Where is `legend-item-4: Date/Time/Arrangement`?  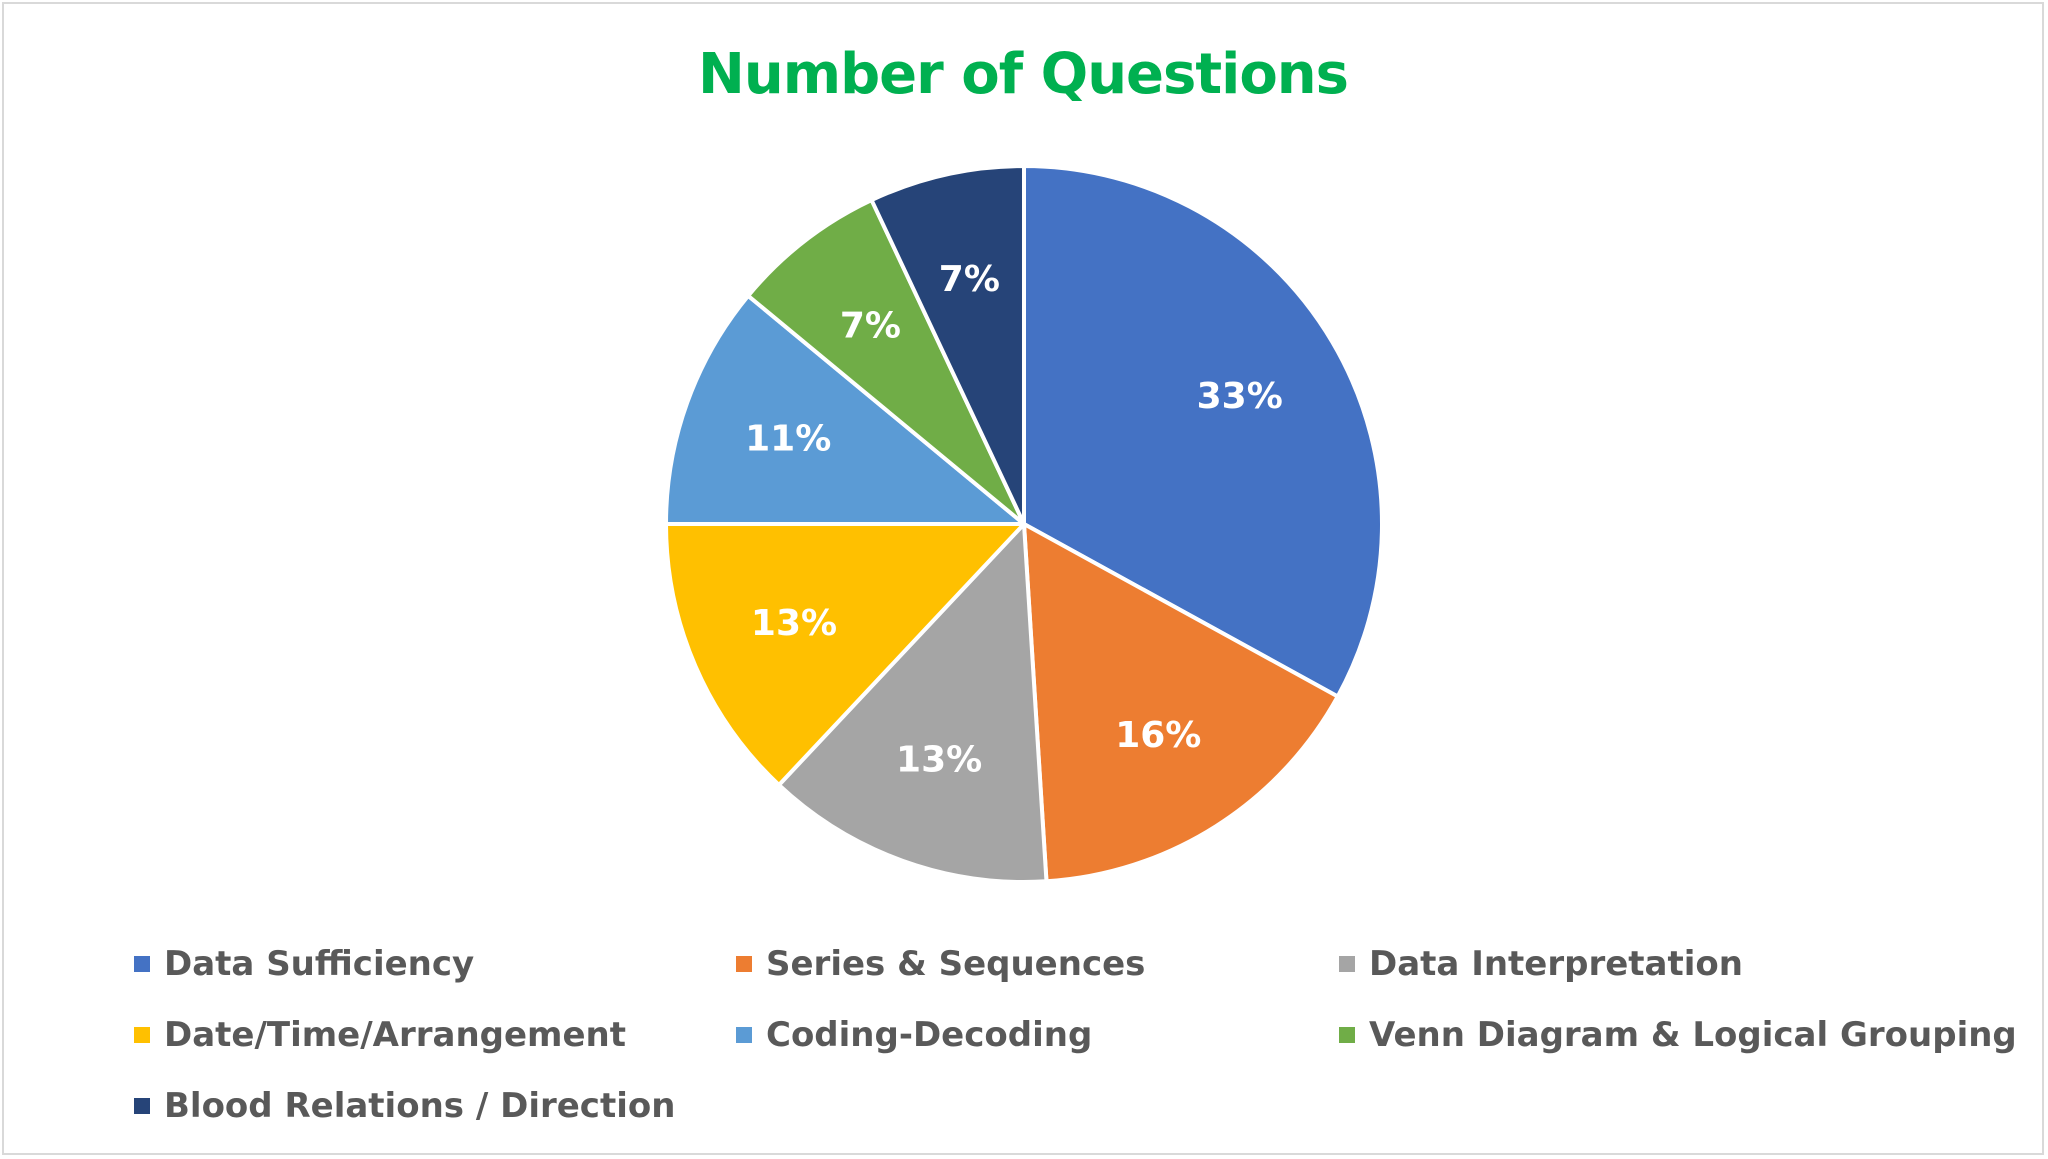
legend-item-4: Date/Time/Arrangement is located at coordinates (380, 1035).